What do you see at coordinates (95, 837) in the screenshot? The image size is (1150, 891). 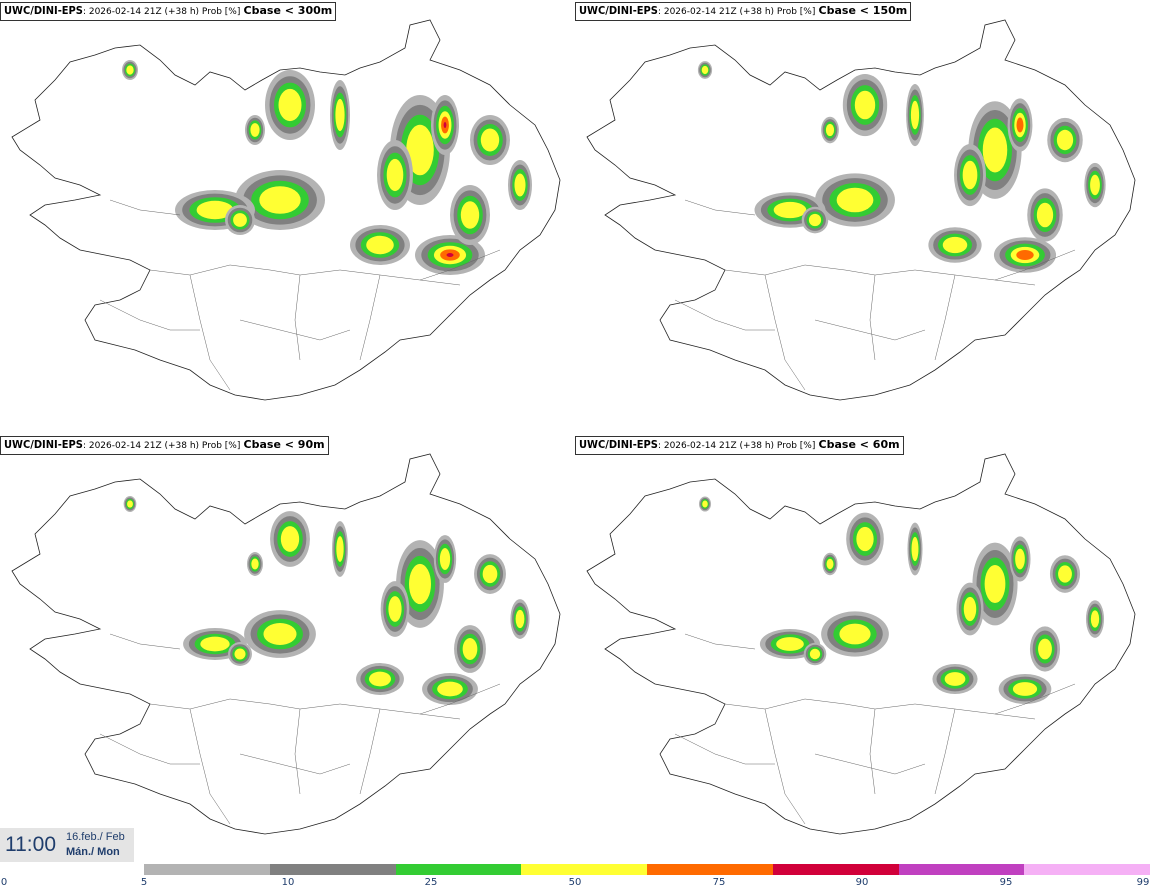 I see `valid-date: 16.feb./ Feb` at bounding box center [95, 837].